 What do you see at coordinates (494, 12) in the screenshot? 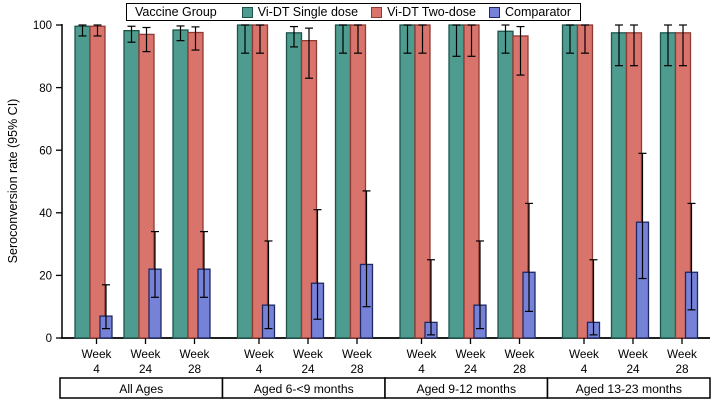
I see `legend-swatch-comparator` at bounding box center [494, 12].